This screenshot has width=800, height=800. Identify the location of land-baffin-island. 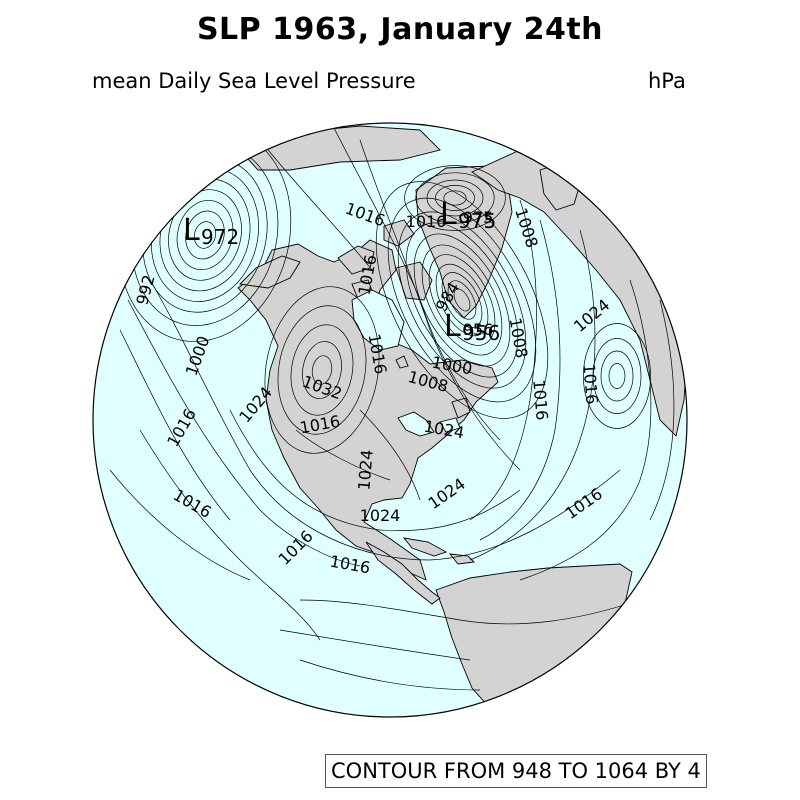
(414, 281).